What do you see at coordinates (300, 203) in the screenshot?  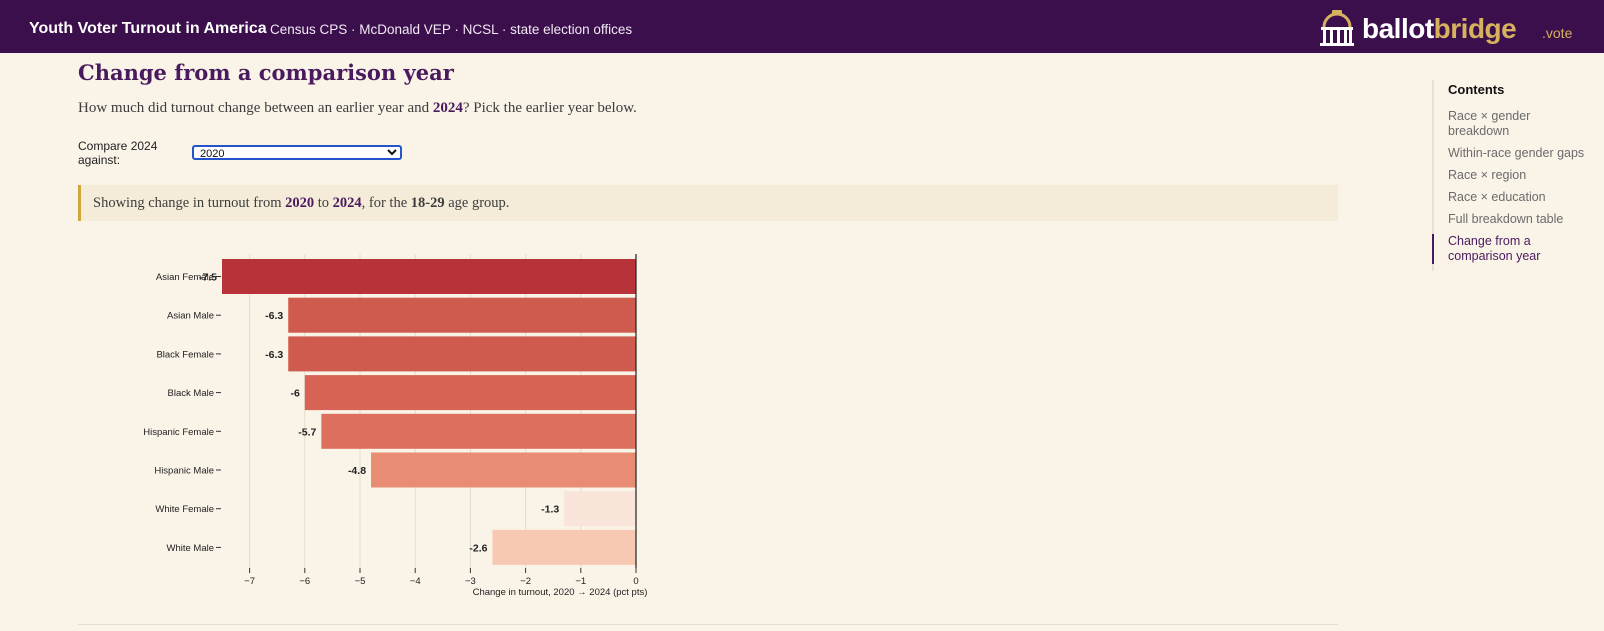 I see `notice-from-year: 2020` at bounding box center [300, 203].